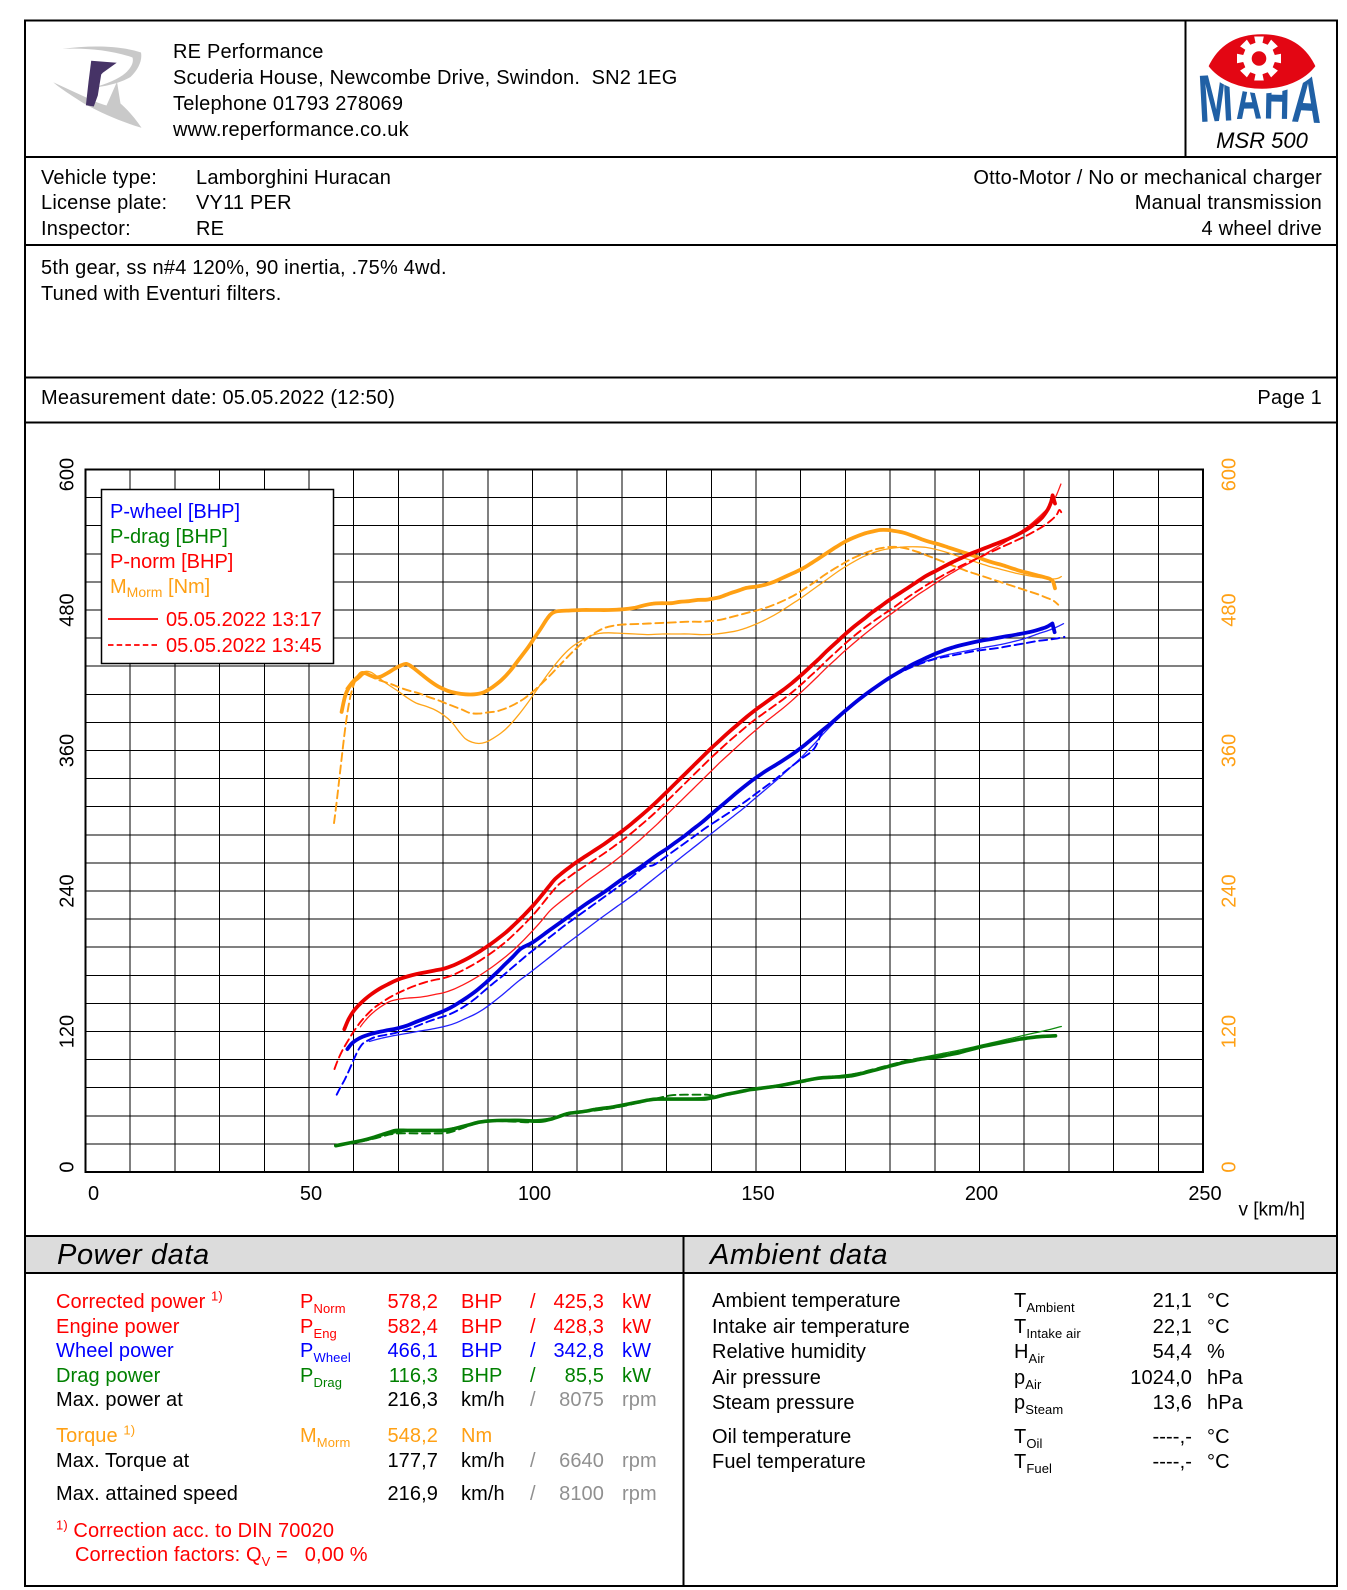 This screenshot has width=1347, height=1590. Describe the element at coordinates (244, 620) in the screenshot. I see `svg-text: 05.05.2022 13:17` at that location.